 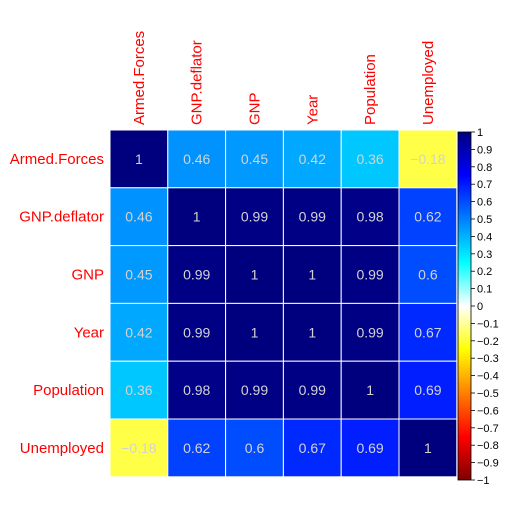 What do you see at coordinates (255, 108) in the screenshot?
I see `column-label: GNP` at bounding box center [255, 108].